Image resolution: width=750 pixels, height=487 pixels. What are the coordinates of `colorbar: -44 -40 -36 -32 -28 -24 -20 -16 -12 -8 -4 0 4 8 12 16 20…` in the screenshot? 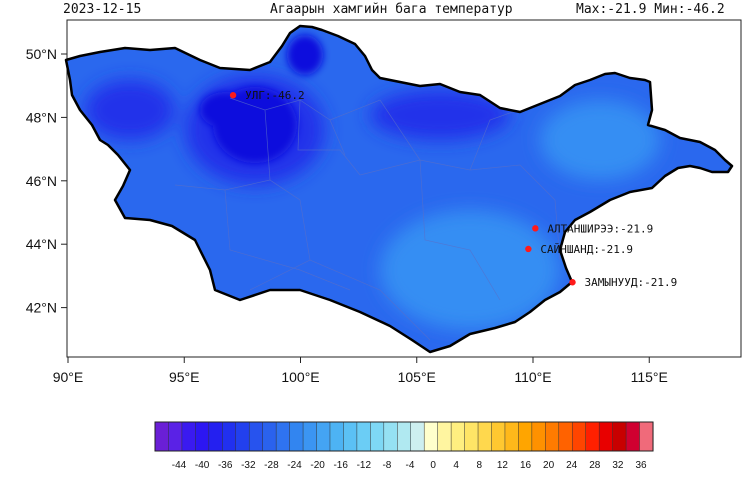 It's located at (404, 446).